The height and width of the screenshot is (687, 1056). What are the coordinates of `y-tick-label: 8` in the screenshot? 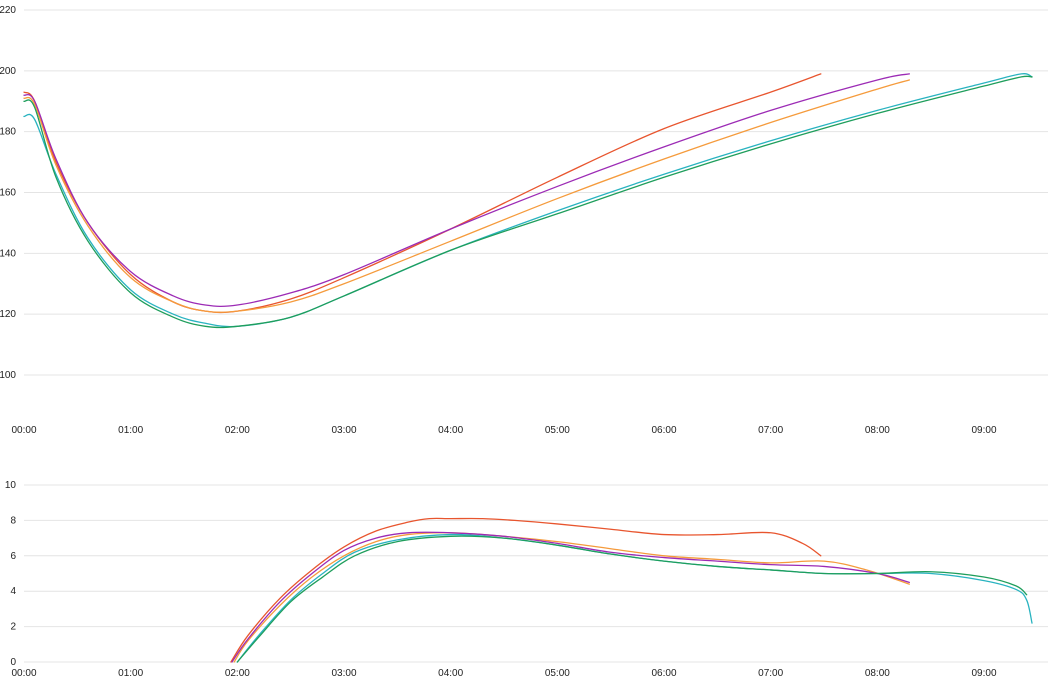 It's located at (13, 520).